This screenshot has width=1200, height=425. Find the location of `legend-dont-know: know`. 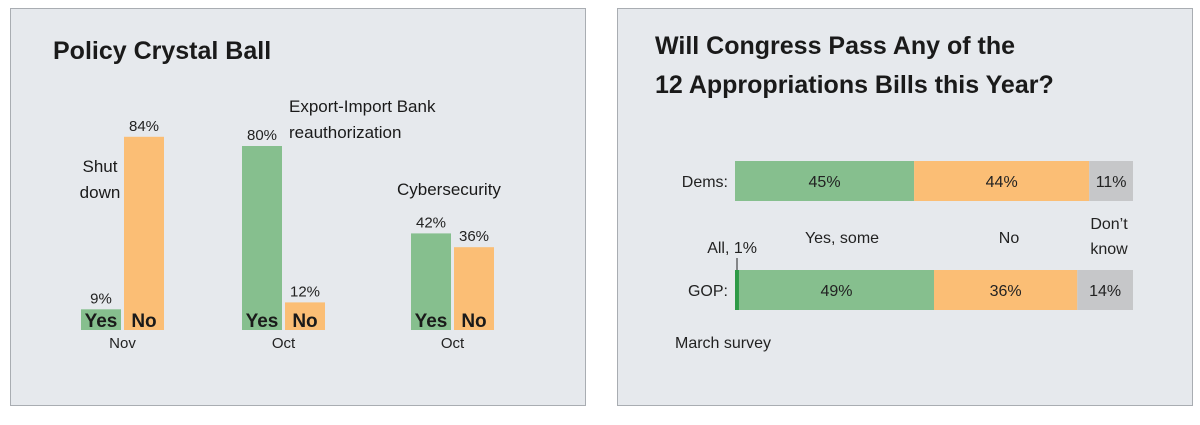

legend-dont-know: know is located at coordinates (1109, 249).